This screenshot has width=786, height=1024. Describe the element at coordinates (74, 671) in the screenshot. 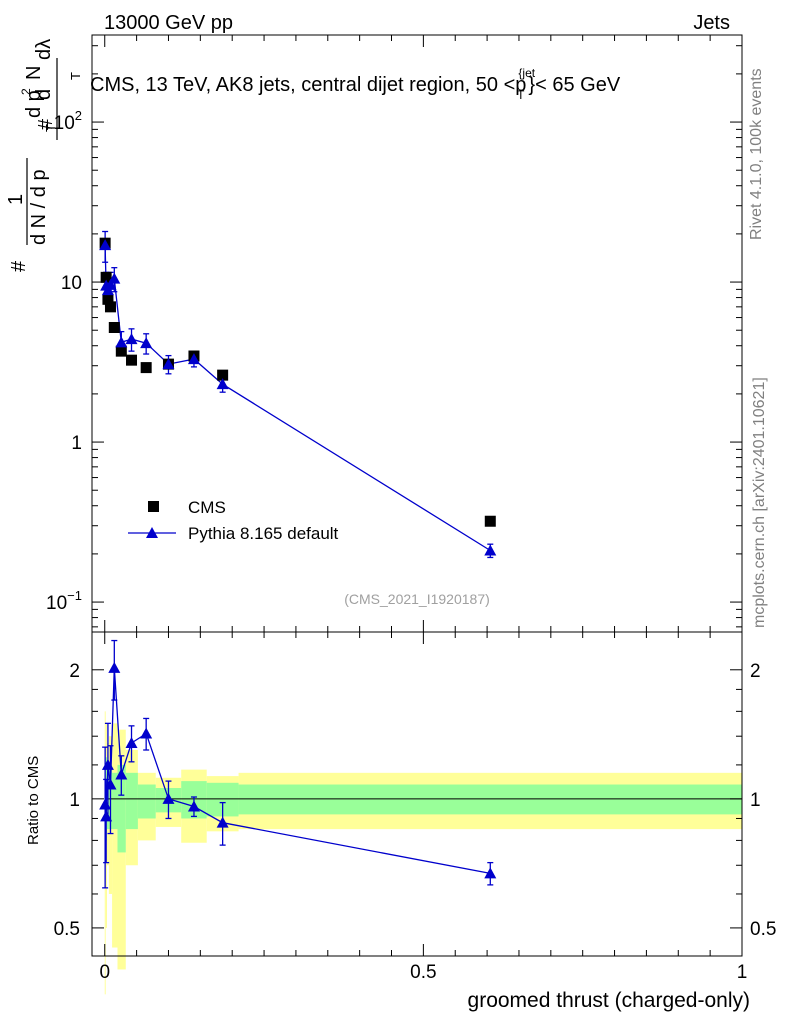

I see `ratio-y-tick-label: 2` at that location.